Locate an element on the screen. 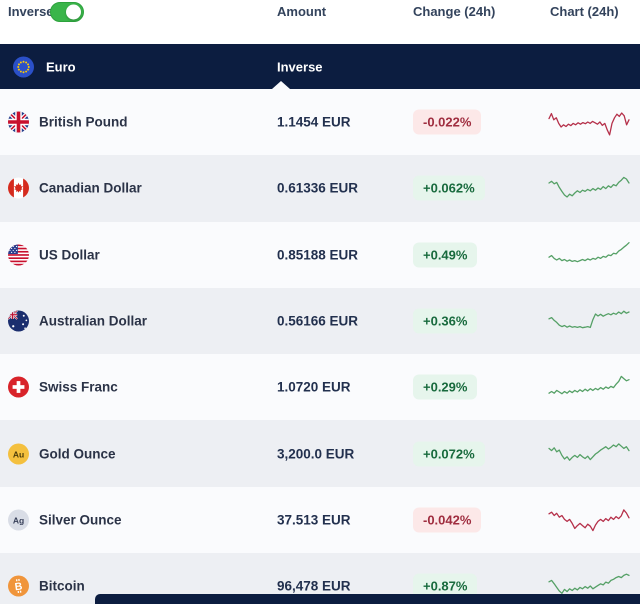 The image size is (640, 604). table-row: British Pound 1.1454 EUR -0.022% is located at coordinates (320, 122).